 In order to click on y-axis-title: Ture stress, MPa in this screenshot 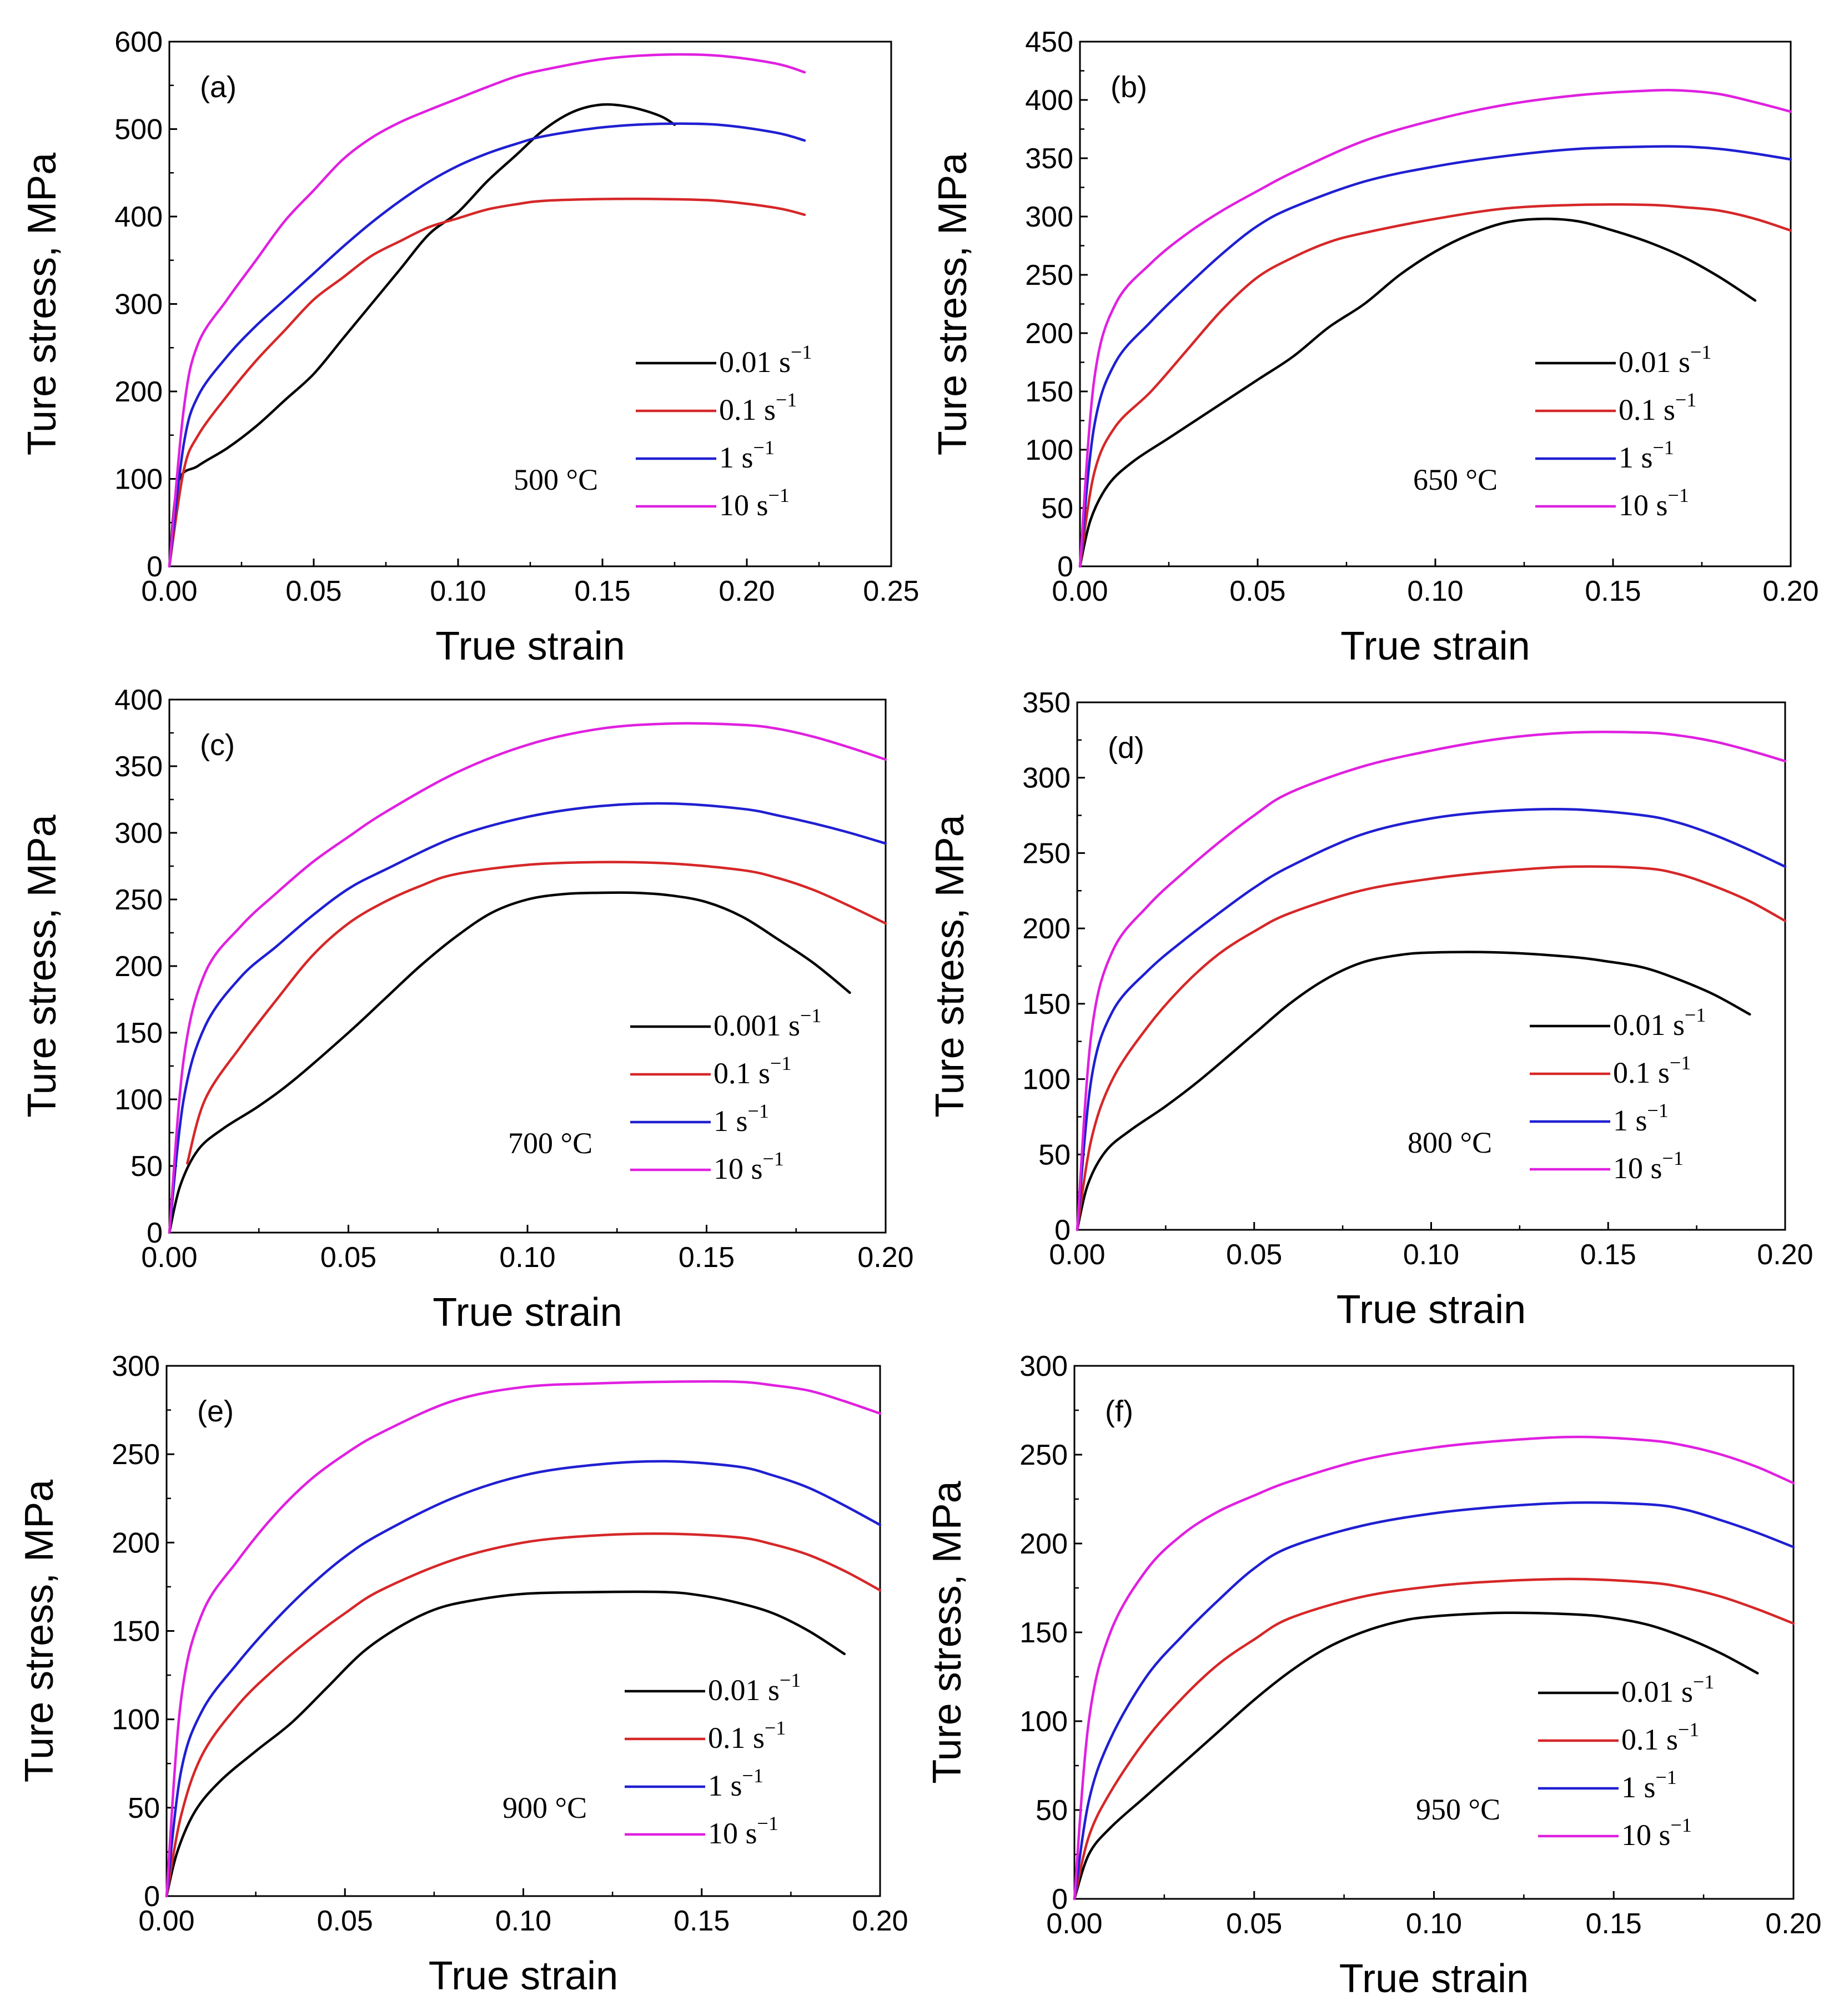, I will do `click(947, 1632)`.